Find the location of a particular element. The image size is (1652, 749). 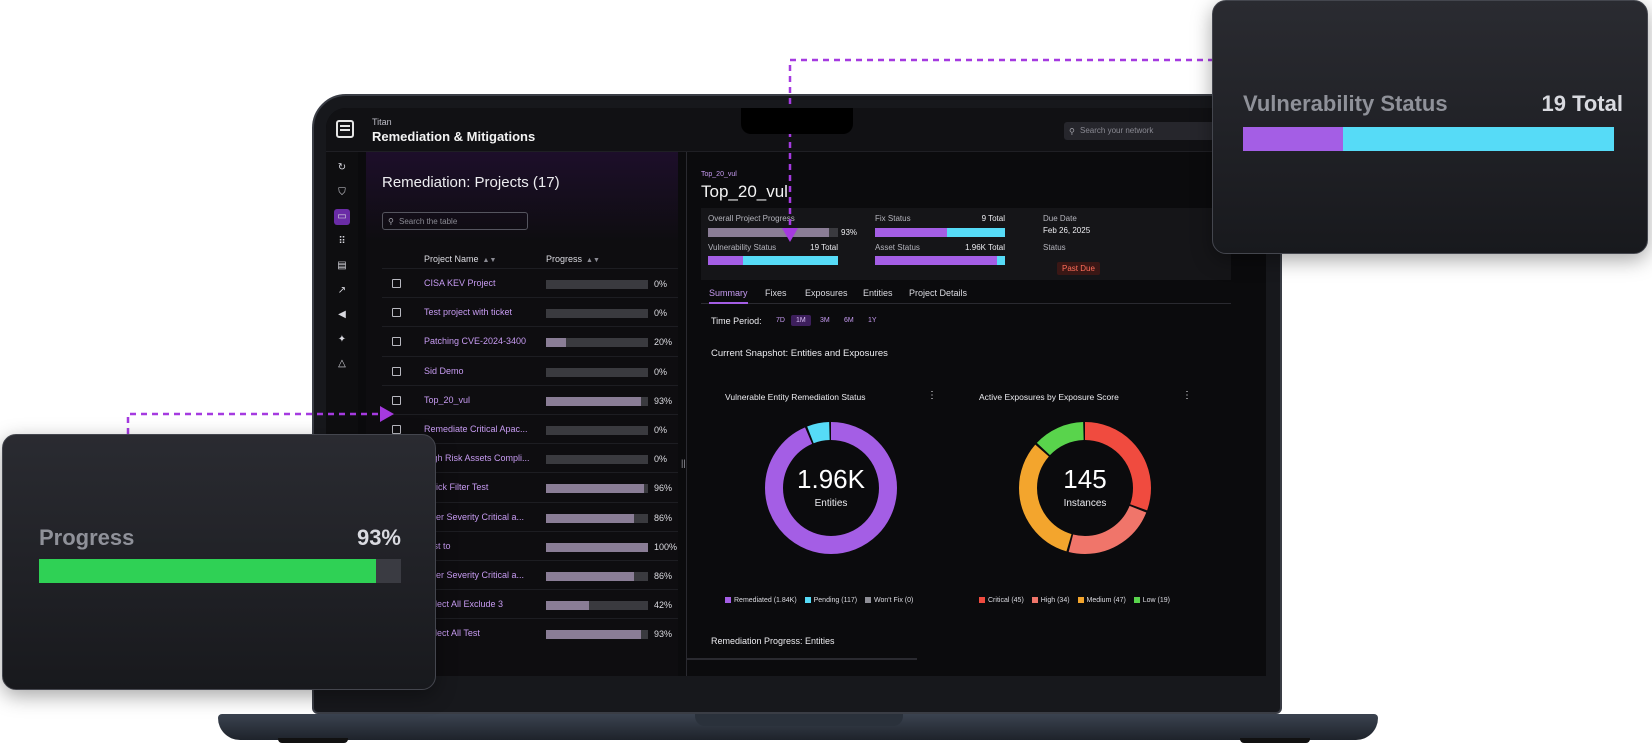

period-1m: 1M is located at coordinates (801, 320).